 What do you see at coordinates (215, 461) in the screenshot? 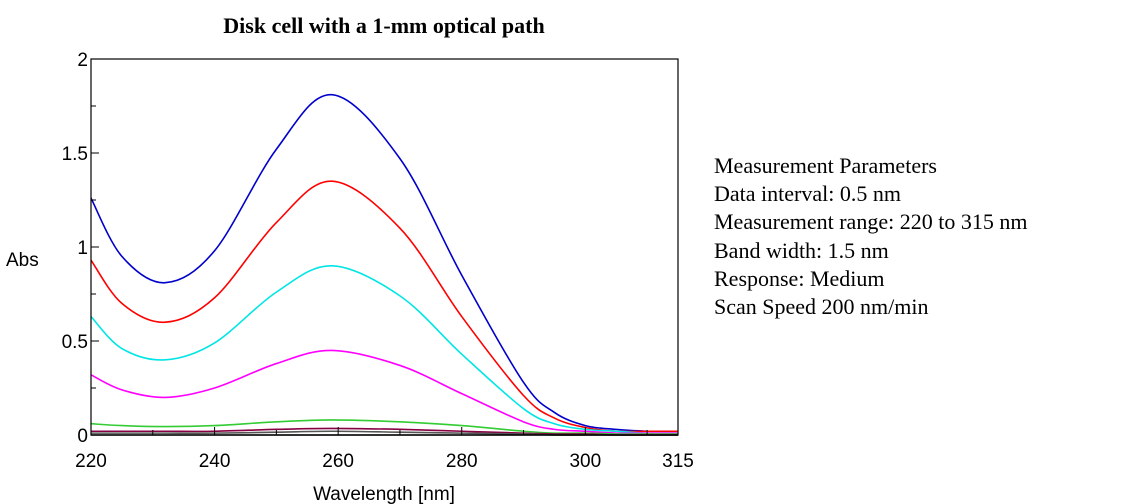
I see `x-tick-label-240: 240` at bounding box center [215, 461].